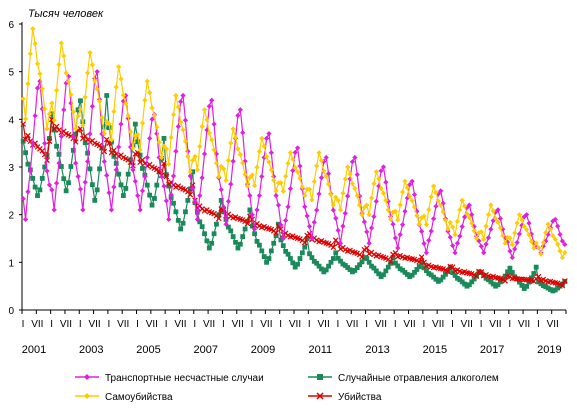 The width and height of the screenshot is (577, 410). Describe the element at coordinates (11, 73) in the screenshot. I see `y-tick-label: 5` at that location.